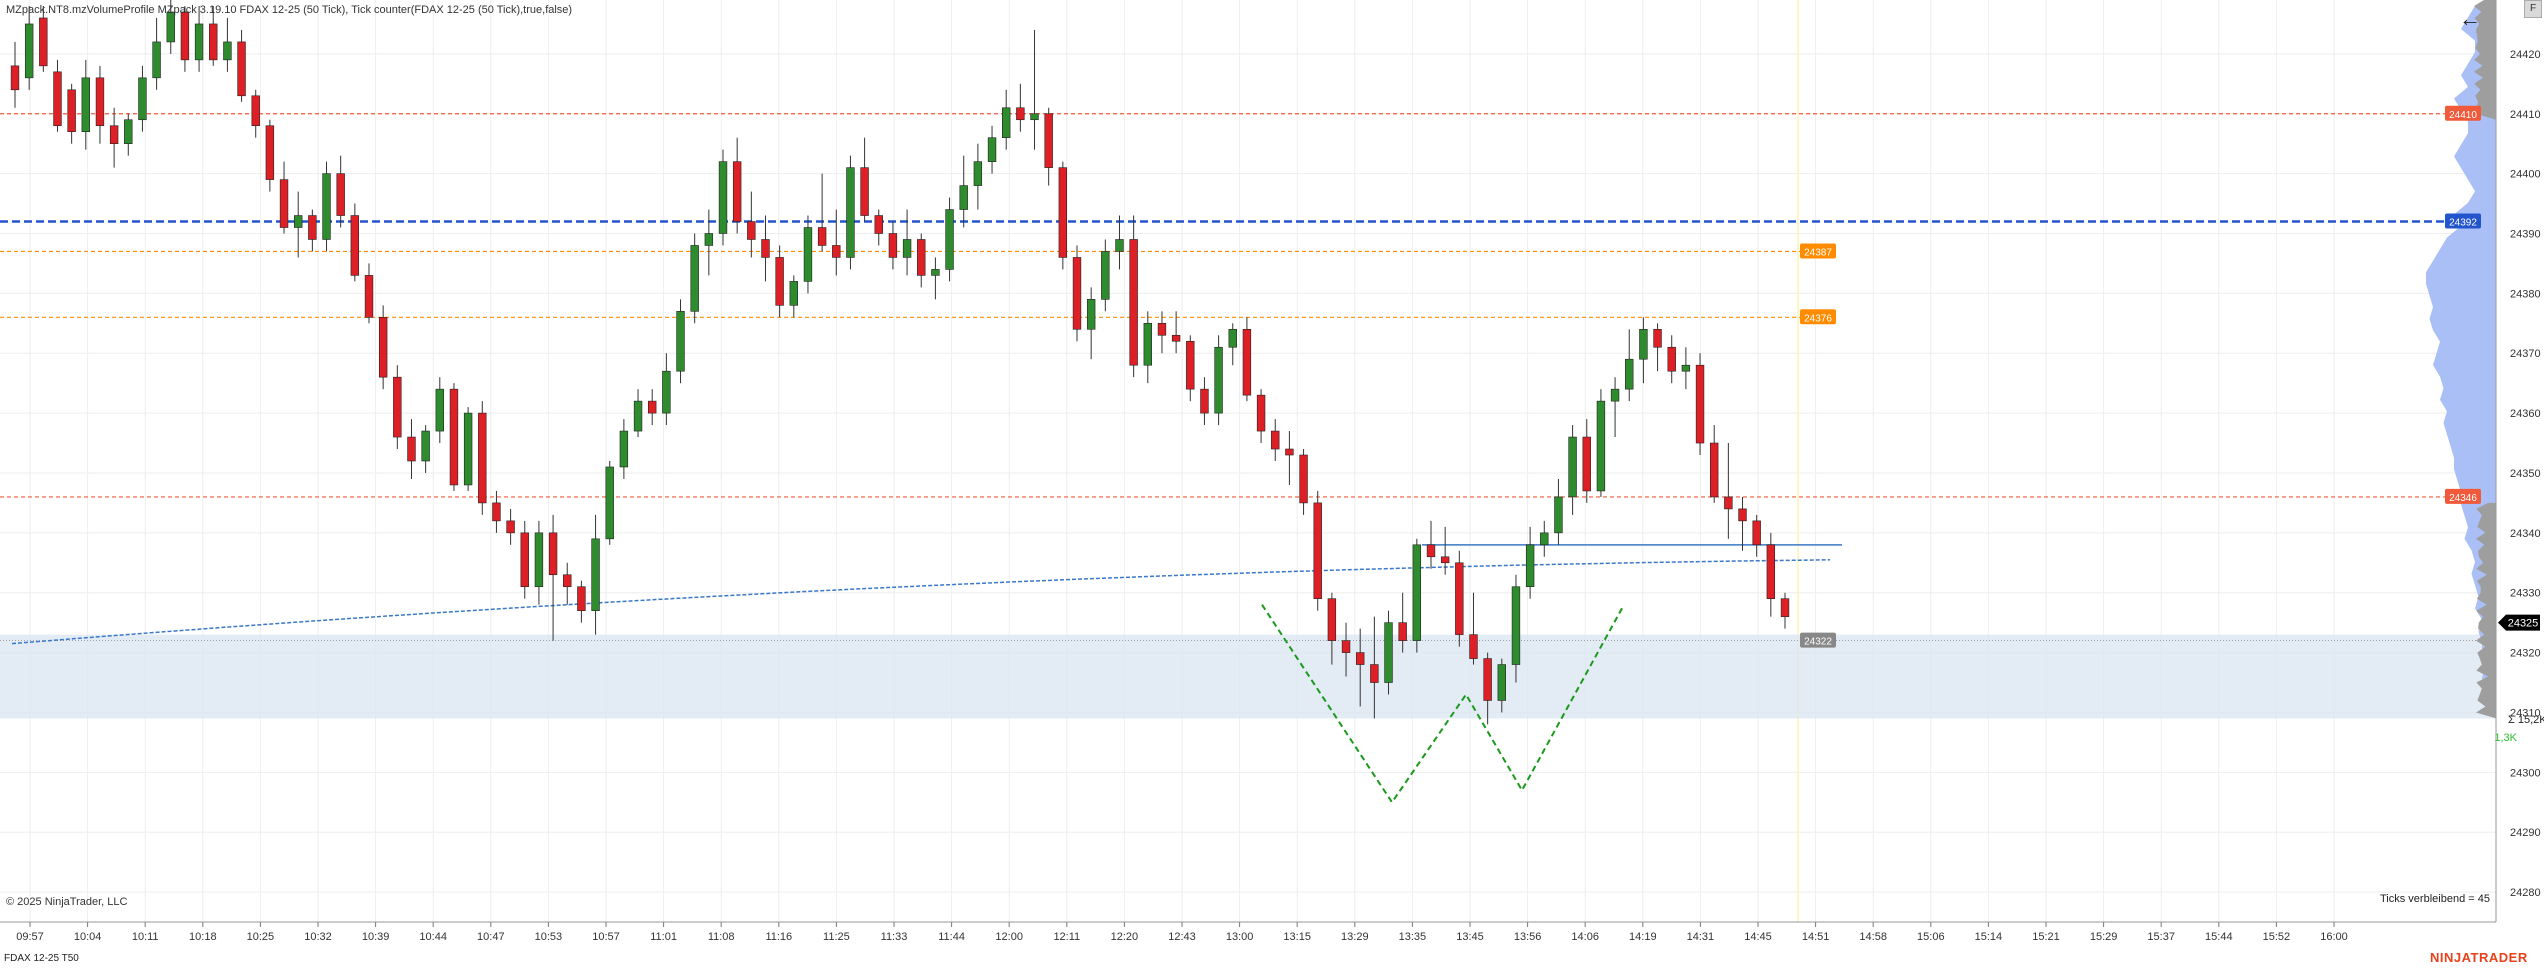 Image resolution: width=2544 pixels, height=968 pixels. I want to click on x-tick-label: 11:25, so click(836, 937).